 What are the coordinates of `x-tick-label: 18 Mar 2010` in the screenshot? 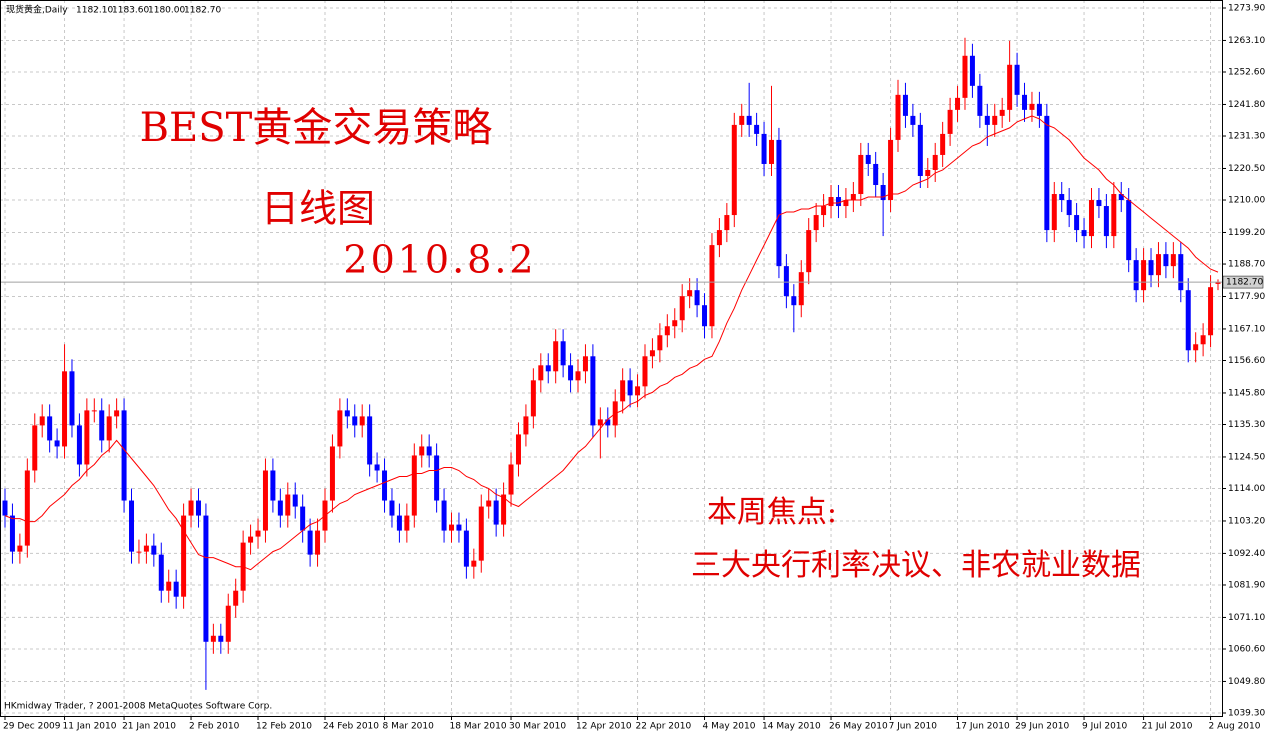 It's located at (478, 727).